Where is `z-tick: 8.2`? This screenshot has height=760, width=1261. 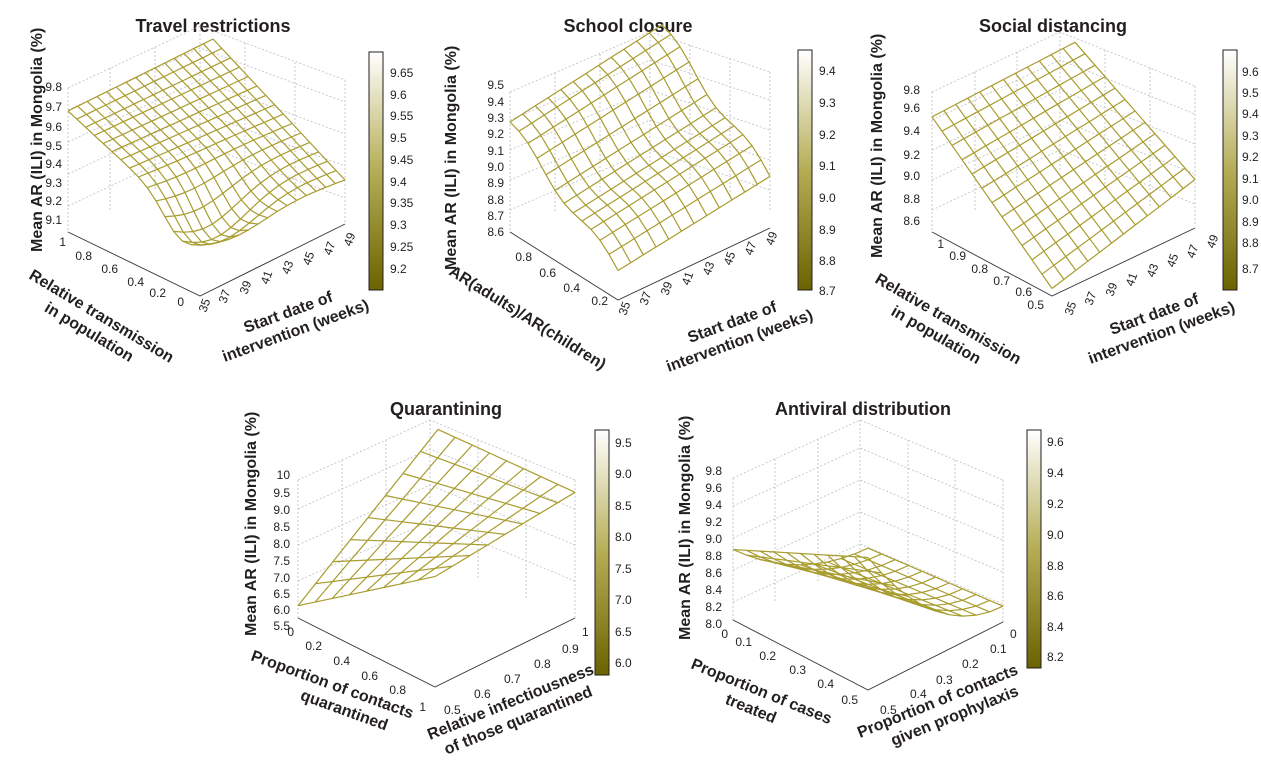 z-tick: 8.2 is located at coordinates (713, 607).